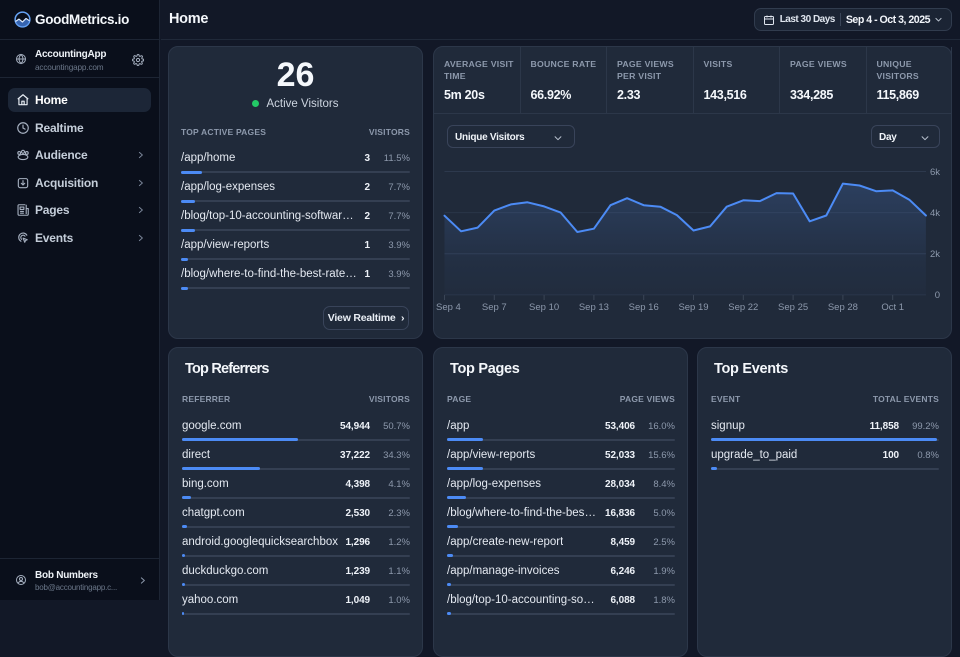 The image size is (960, 657). Describe the element at coordinates (448, 307) in the screenshot. I see `svg-text: Sep 4` at that location.